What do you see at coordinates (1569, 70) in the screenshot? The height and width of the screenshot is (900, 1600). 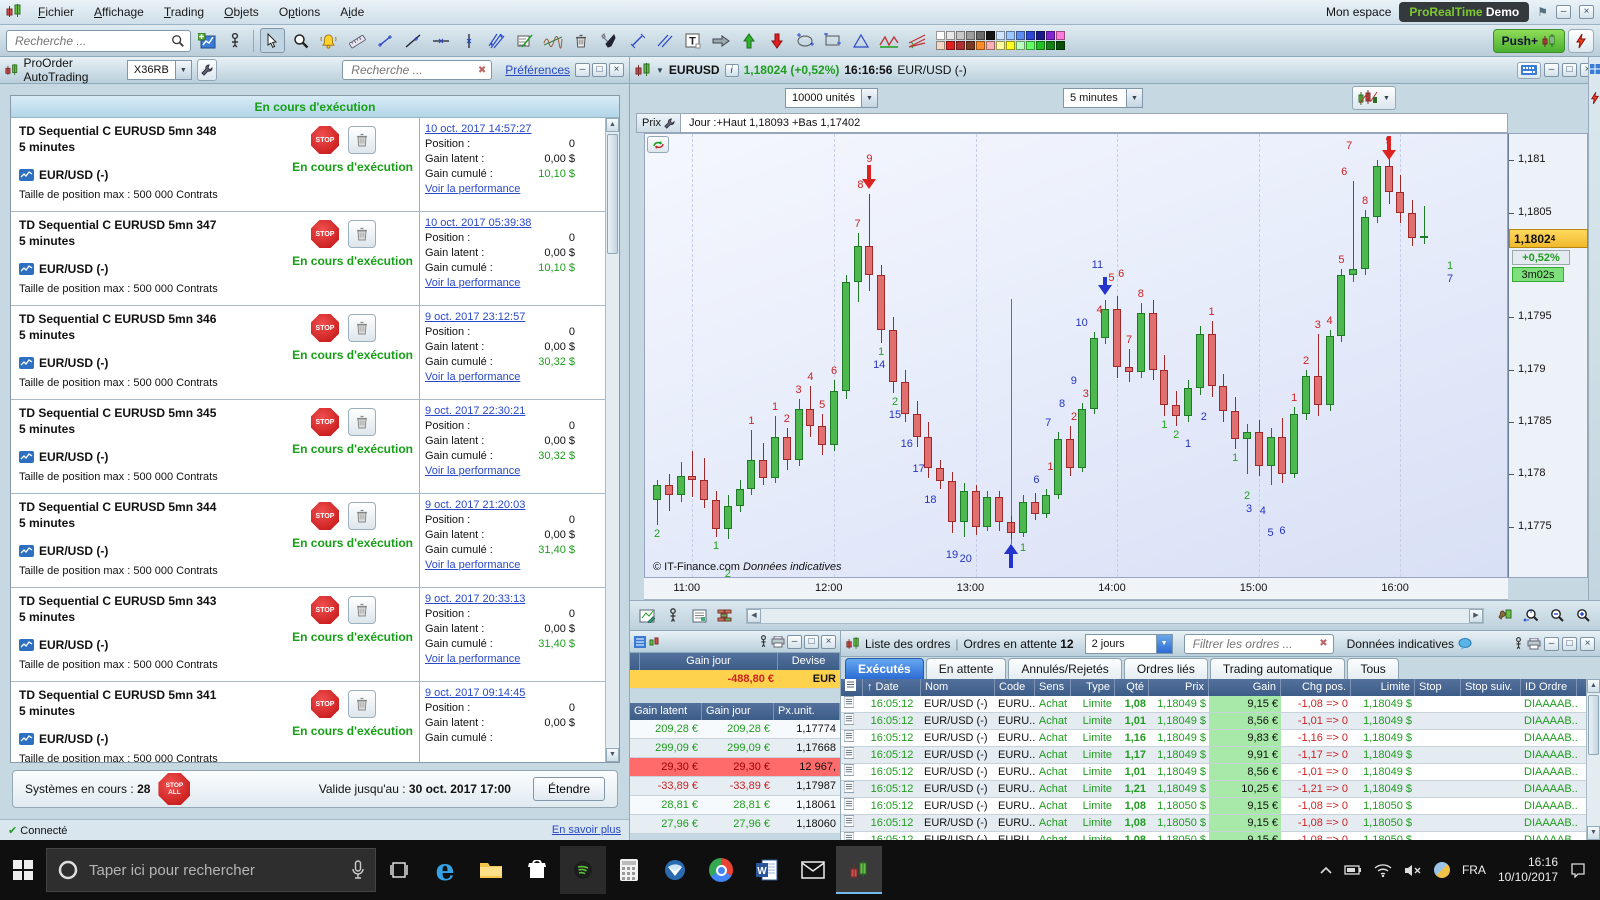 I see `chart-maximize-button: □` at bounding box center [1569, 70].